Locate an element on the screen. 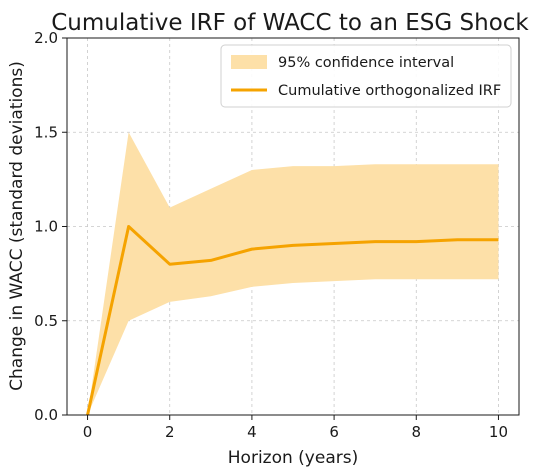 The height and width of the screenshot is (472, 550). x-axis-ticks: 0 2 4 6 8 10 is located at coordinates (295, 428).